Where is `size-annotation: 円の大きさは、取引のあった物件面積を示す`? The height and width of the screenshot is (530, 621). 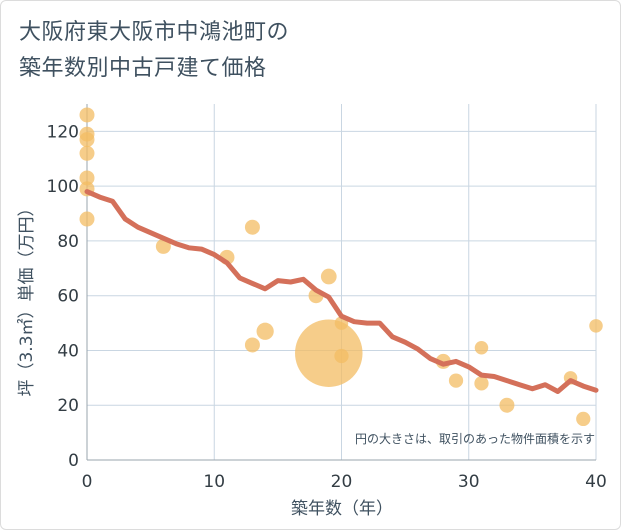 size-annotation: 円の大きさは、取引のあった物件面積を示す is located at coordinates (475, 438).